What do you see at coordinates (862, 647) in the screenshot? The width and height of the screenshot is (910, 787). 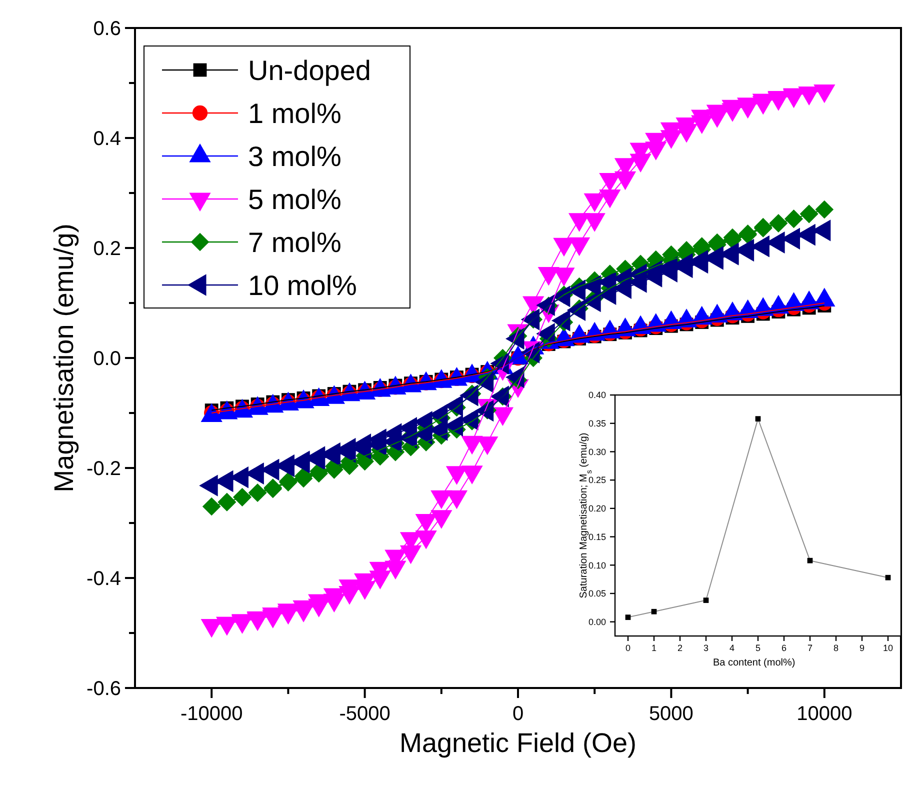 I see `x-tick-label: 9` at bounding box center [862, 647].